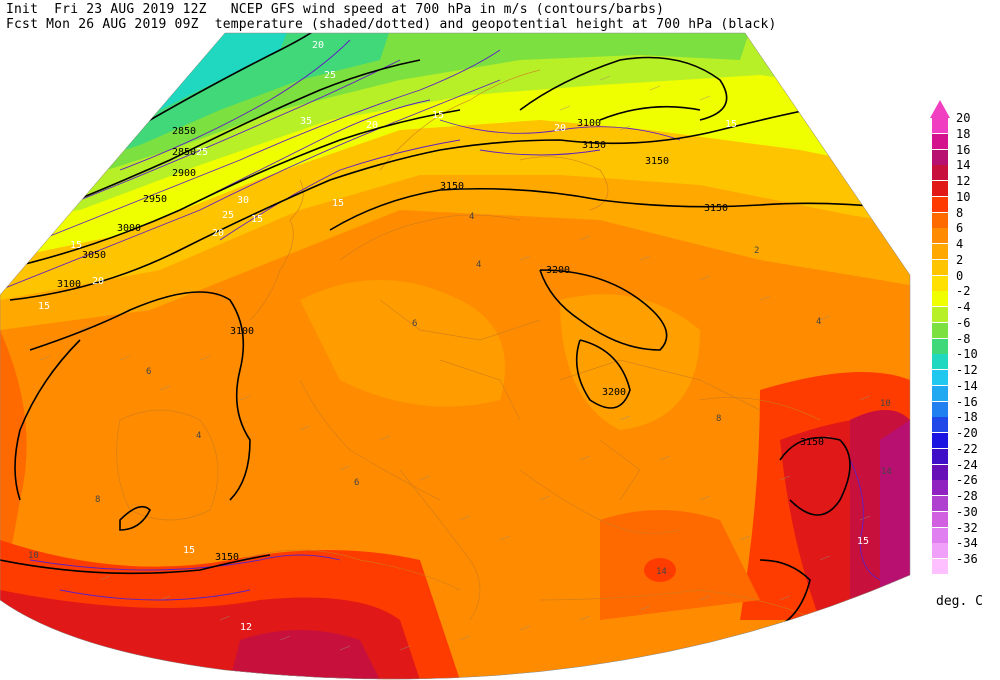  Describe the element at coordinates (967, 385) in the screenshot. I see `colorbar-label: -14` at that location.